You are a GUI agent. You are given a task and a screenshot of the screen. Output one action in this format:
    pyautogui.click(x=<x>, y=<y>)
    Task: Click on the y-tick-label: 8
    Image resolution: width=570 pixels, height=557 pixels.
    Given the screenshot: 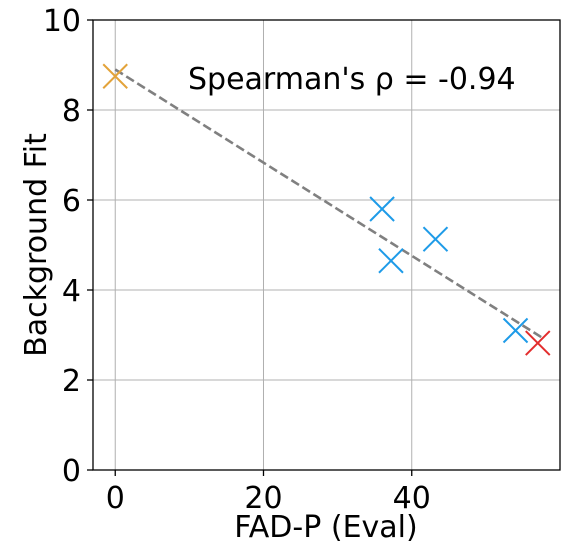 What is the action you would take?
    pyautogui.click(x=71, y=111)
    